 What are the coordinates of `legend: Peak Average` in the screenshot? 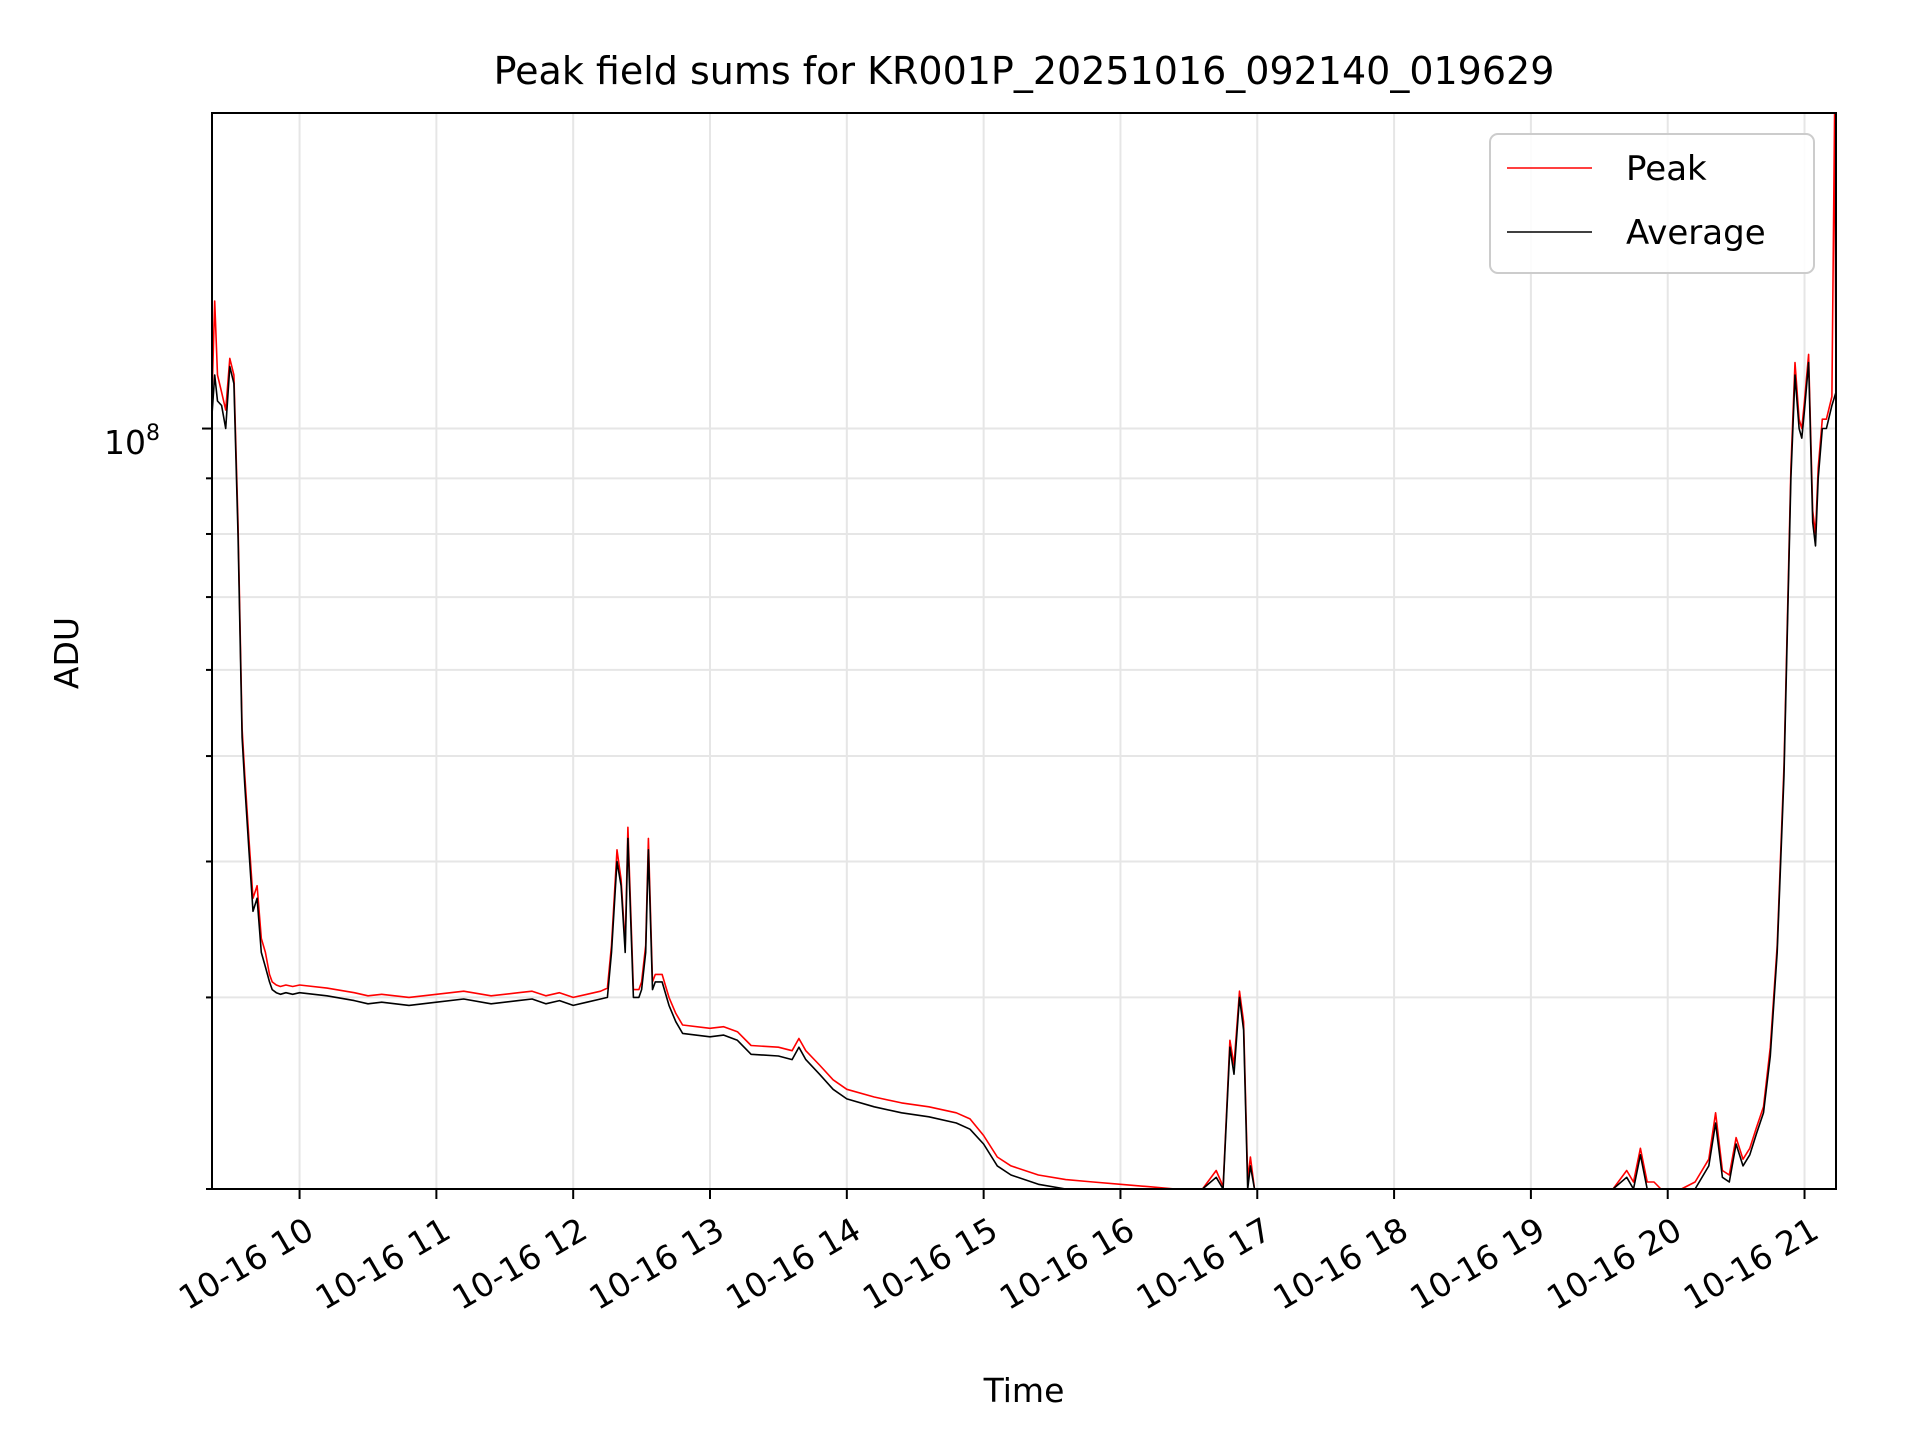 It's located at (1652, 203).